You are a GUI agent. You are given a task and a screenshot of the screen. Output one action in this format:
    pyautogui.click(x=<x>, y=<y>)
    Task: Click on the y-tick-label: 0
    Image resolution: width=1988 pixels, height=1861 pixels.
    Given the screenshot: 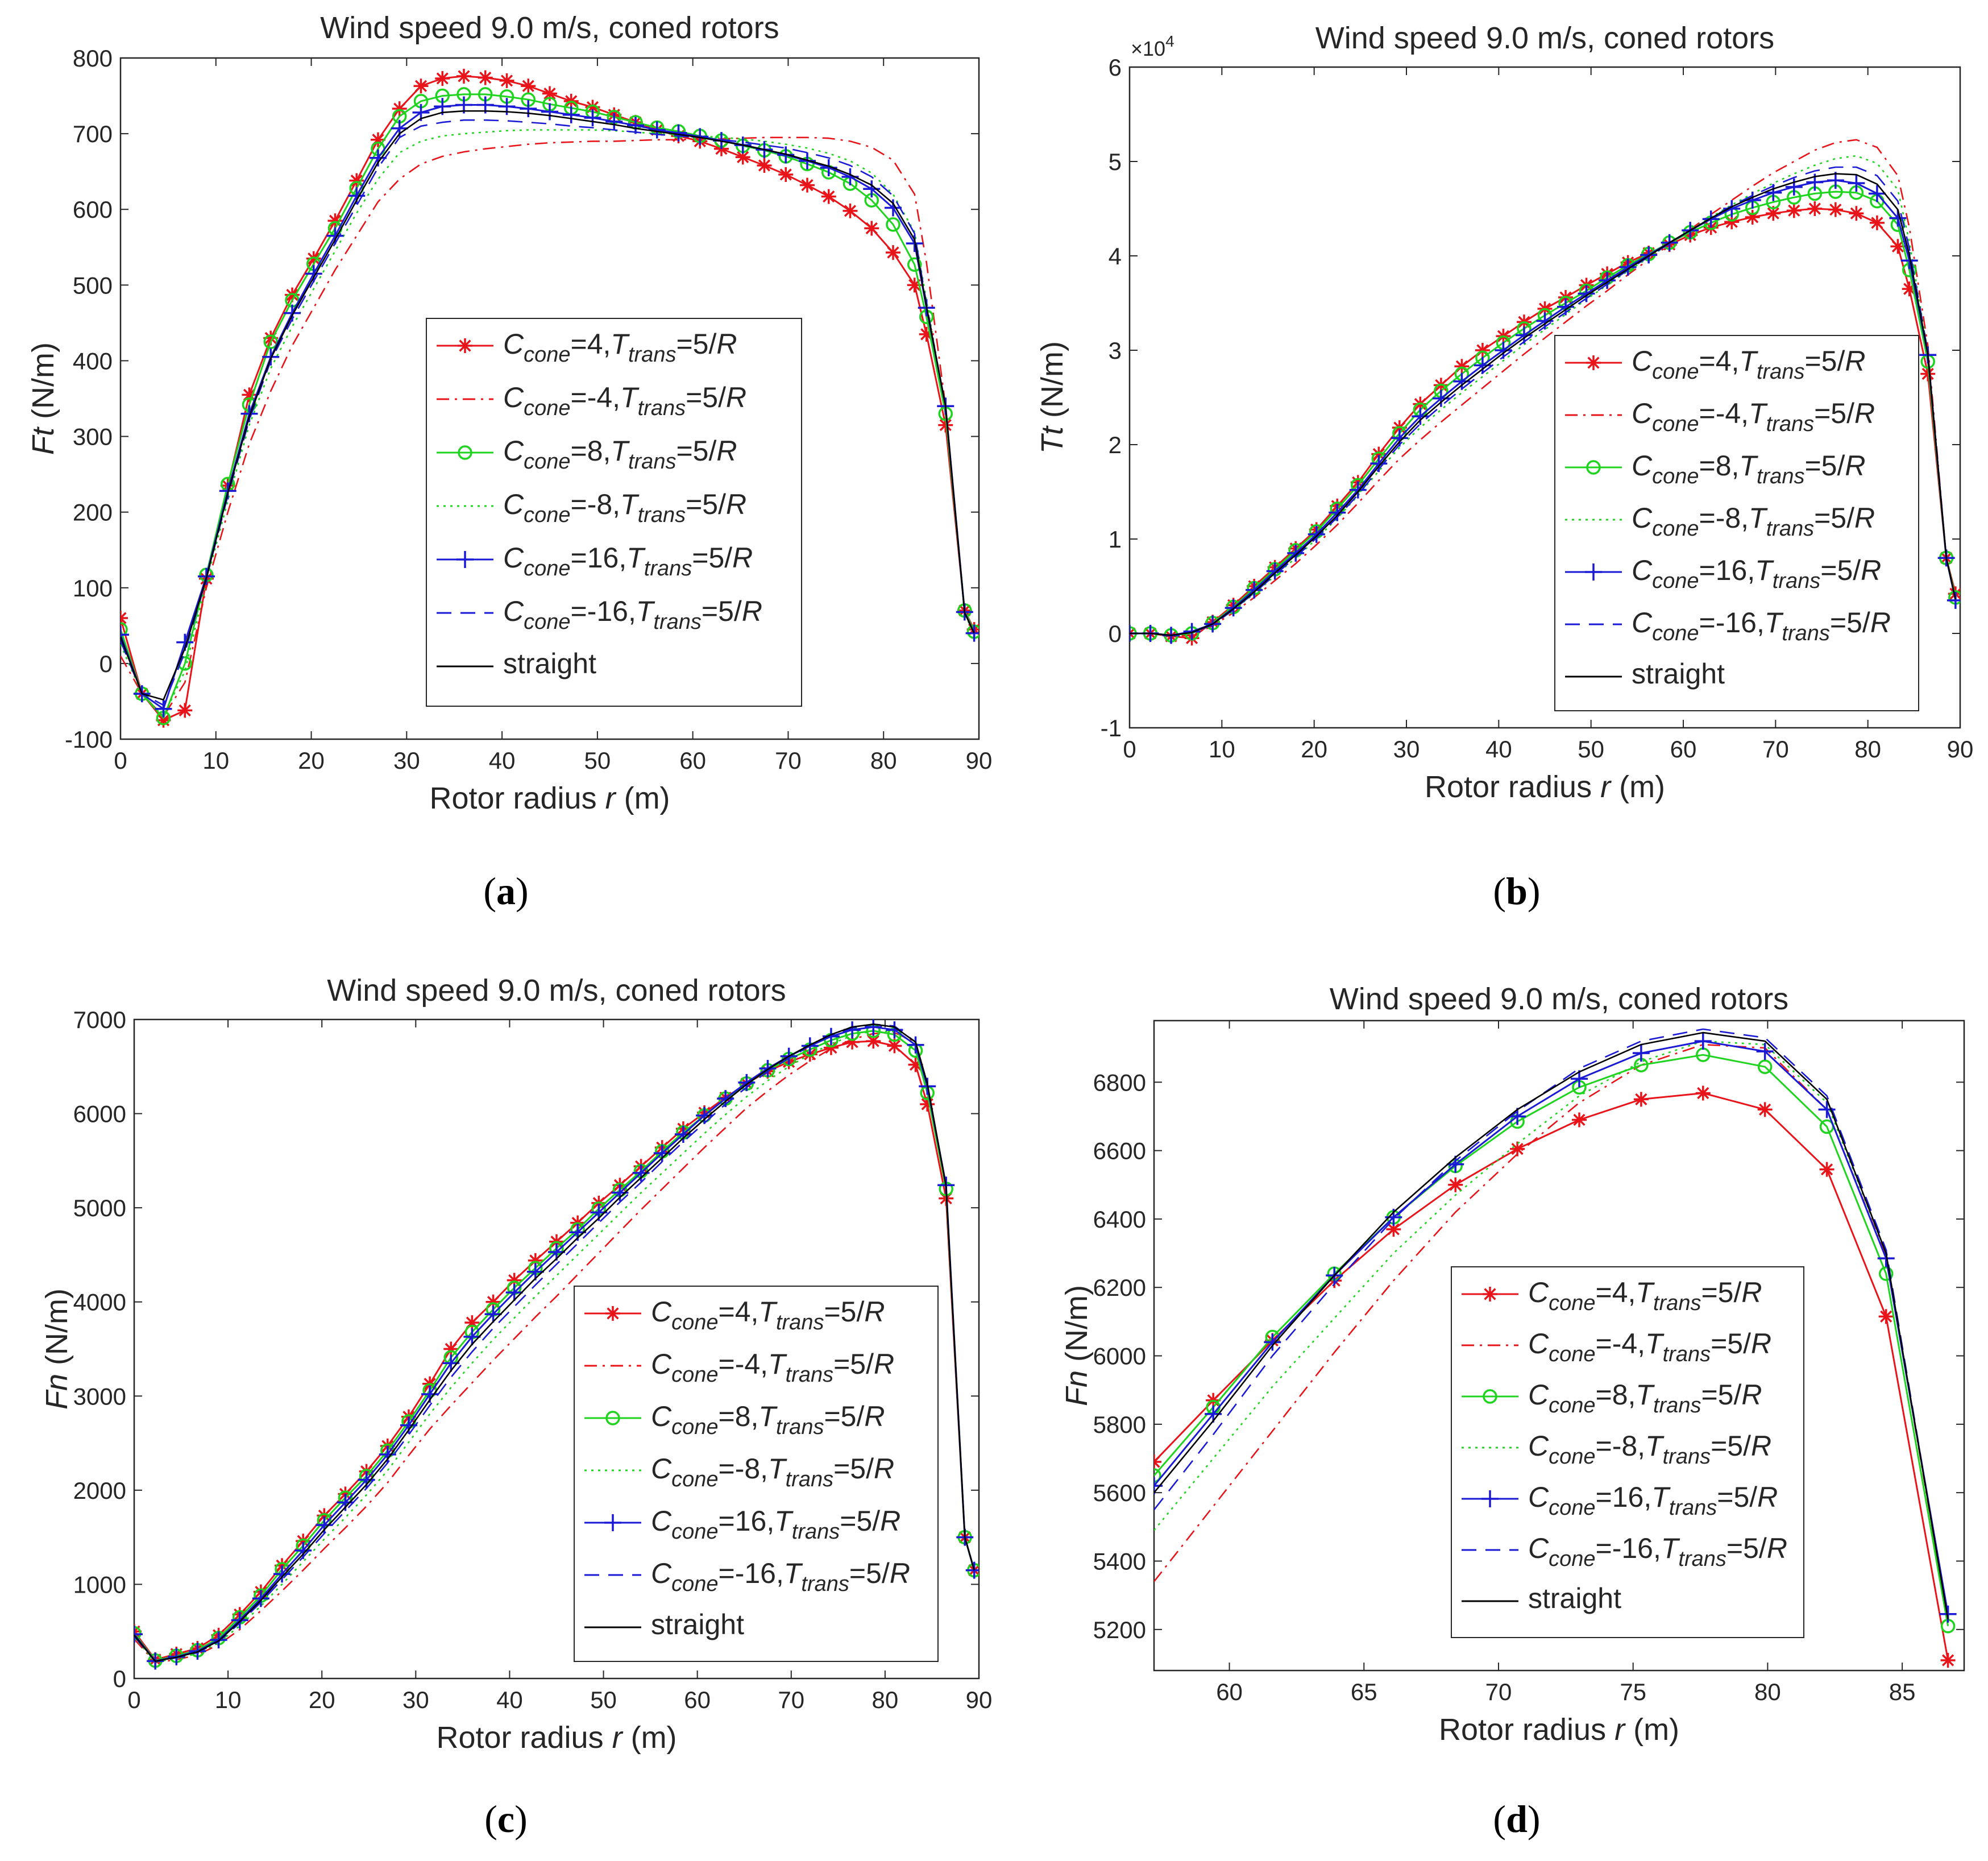 What is the action you would take?
    pyautogui.click(x=1115, y=634)
    